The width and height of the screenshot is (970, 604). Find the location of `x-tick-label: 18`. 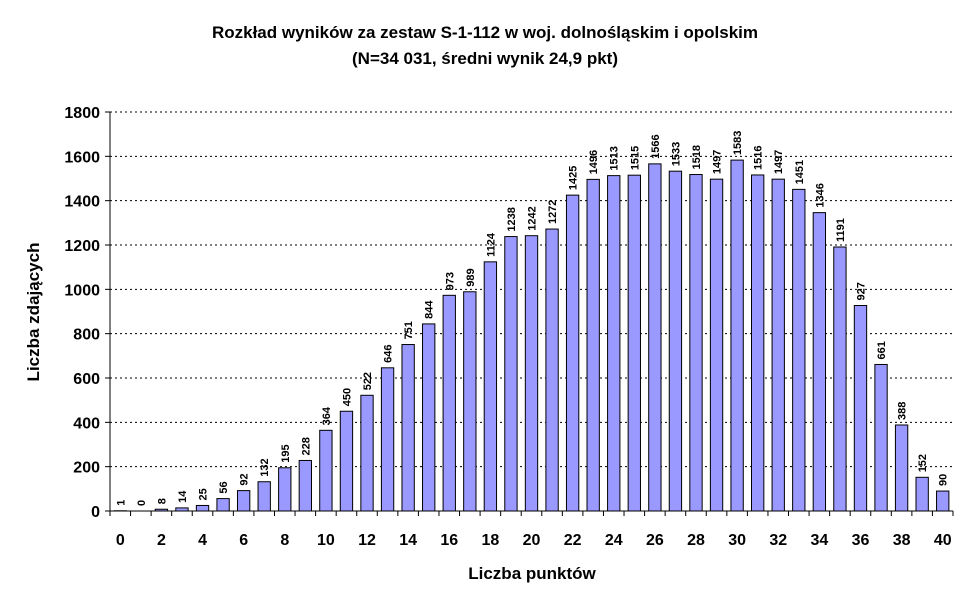

x-tick-label: 18 is located at coordinates (490, 540).